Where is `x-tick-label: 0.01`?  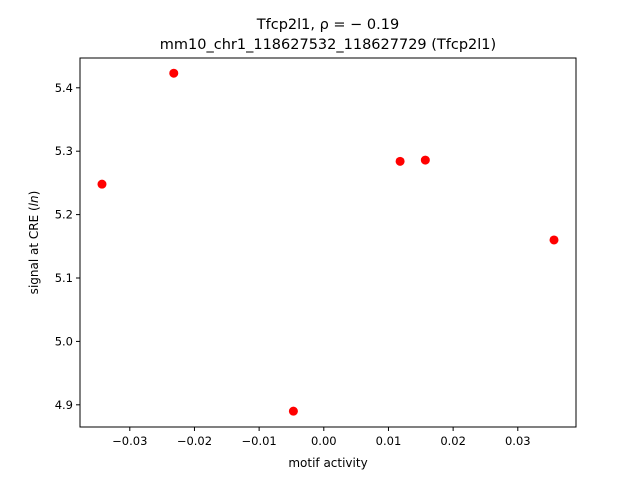
x-tick-label: 0.01 is located at coordinates (389, 441).